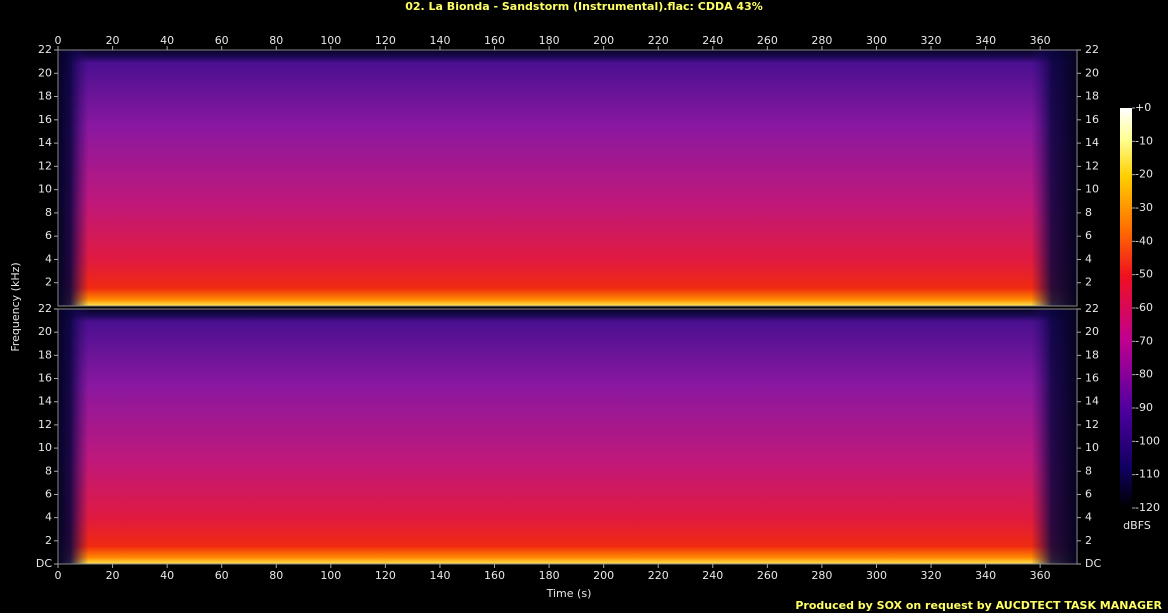 The width and height of the screenshot is (1168, 613). What do you see at coordinates (1144, 407) in the screenshot?
I see `colorbar-tick-label: -90` at bounding box center [1144, 407].